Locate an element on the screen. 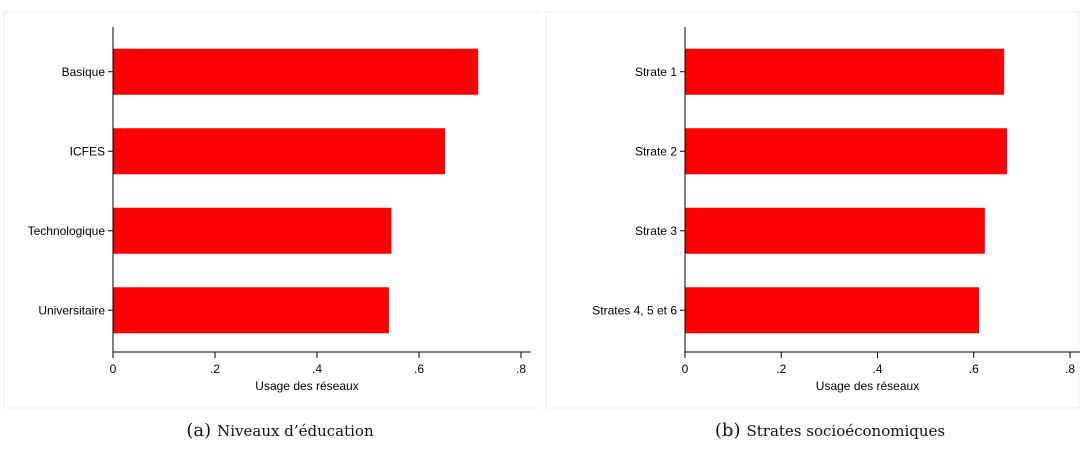  caption-a-text: Niveaux d’éducation is located at coordinates (295, 431).